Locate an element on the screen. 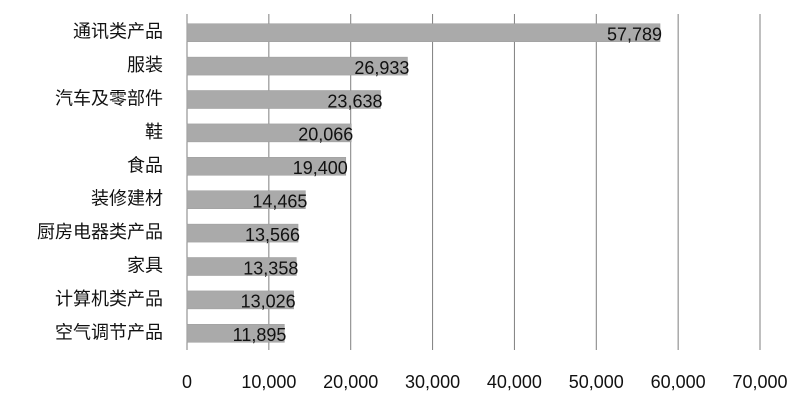  y-tick-label: 通讯类产品 is located at coordinates (118, 32).